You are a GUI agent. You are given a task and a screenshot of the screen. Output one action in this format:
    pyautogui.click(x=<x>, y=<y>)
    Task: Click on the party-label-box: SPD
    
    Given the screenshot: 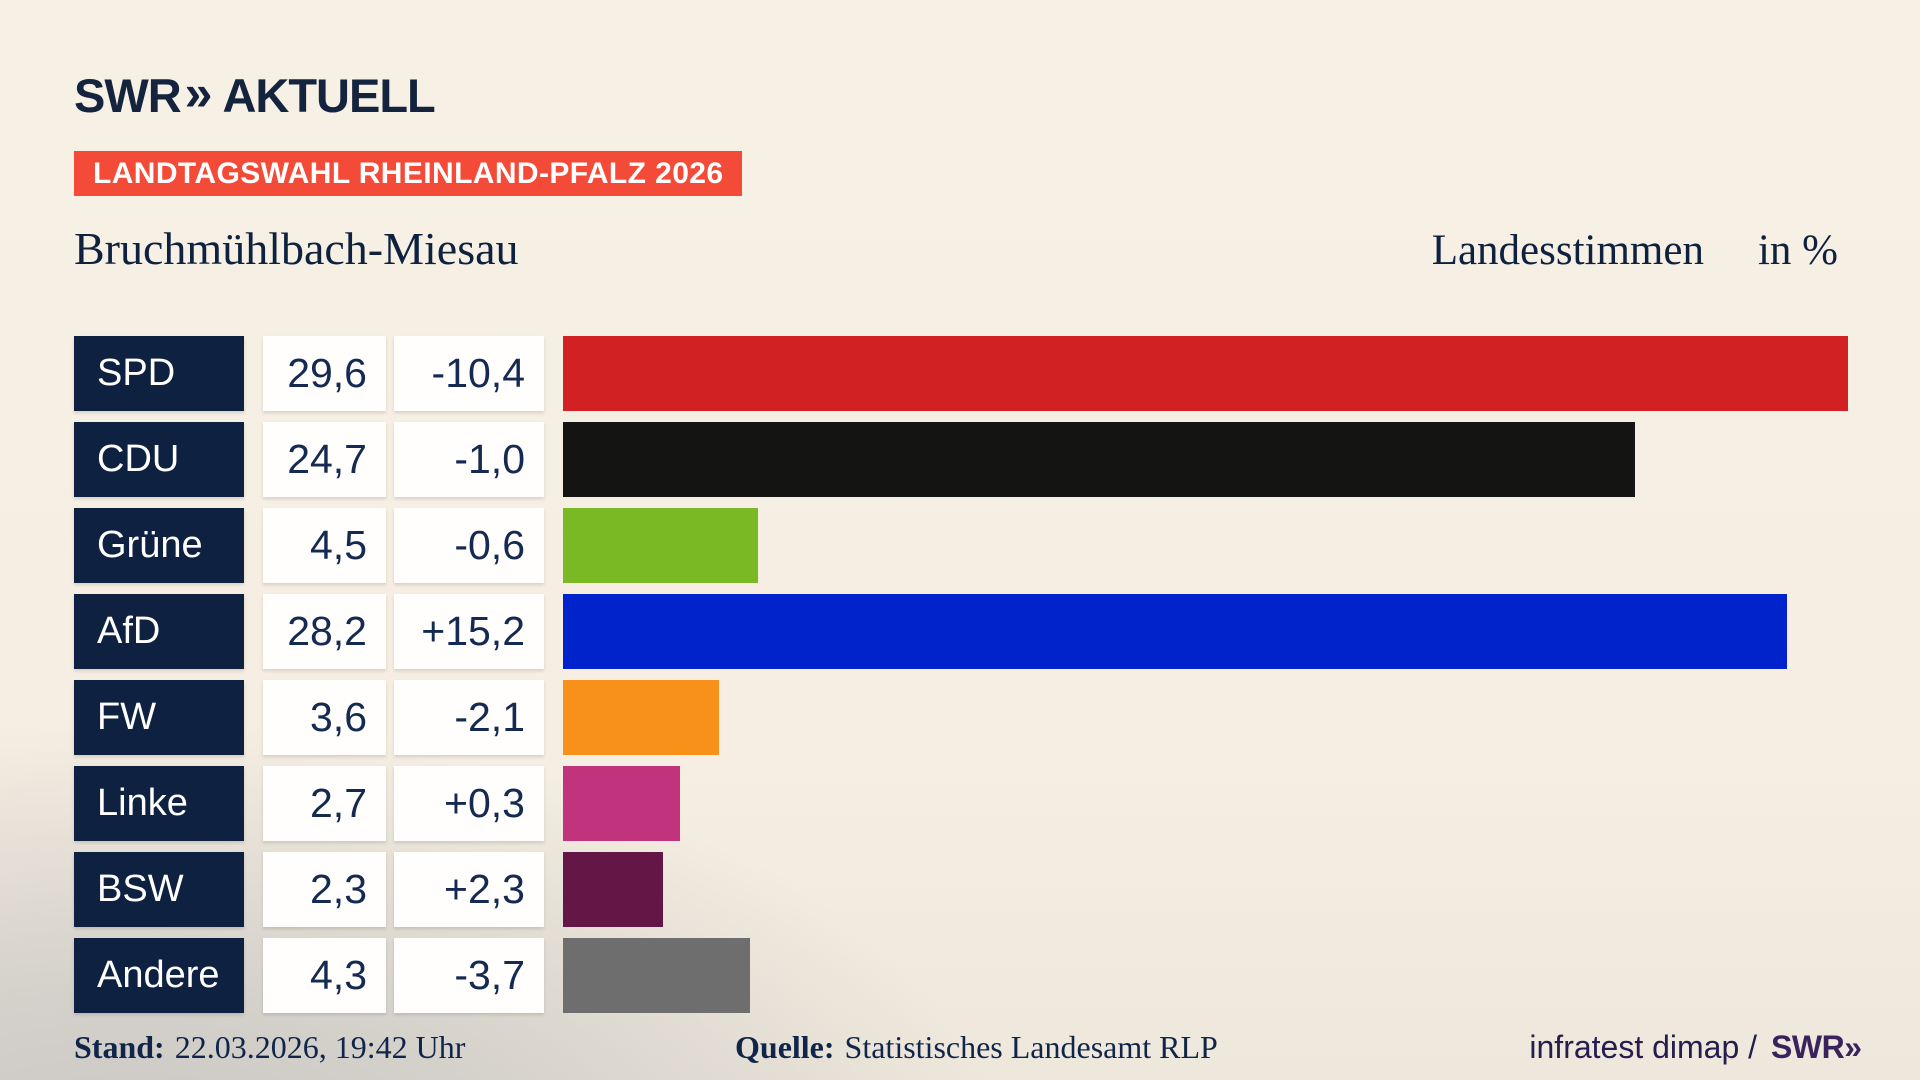 What is the action you would take?
    pyautogui.click(x=159, y=373)
    